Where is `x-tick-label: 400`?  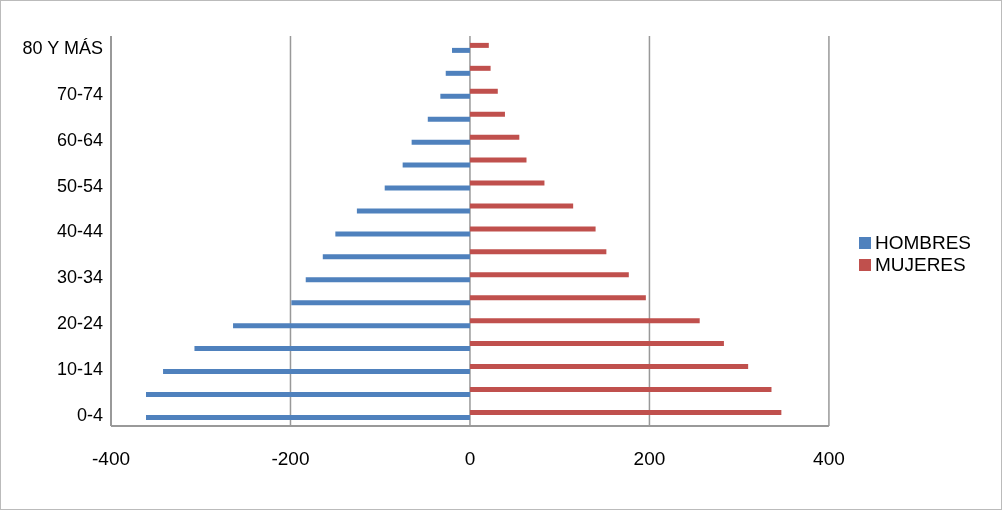
x-tick-label: 400 is located at coordinates (829, 459).